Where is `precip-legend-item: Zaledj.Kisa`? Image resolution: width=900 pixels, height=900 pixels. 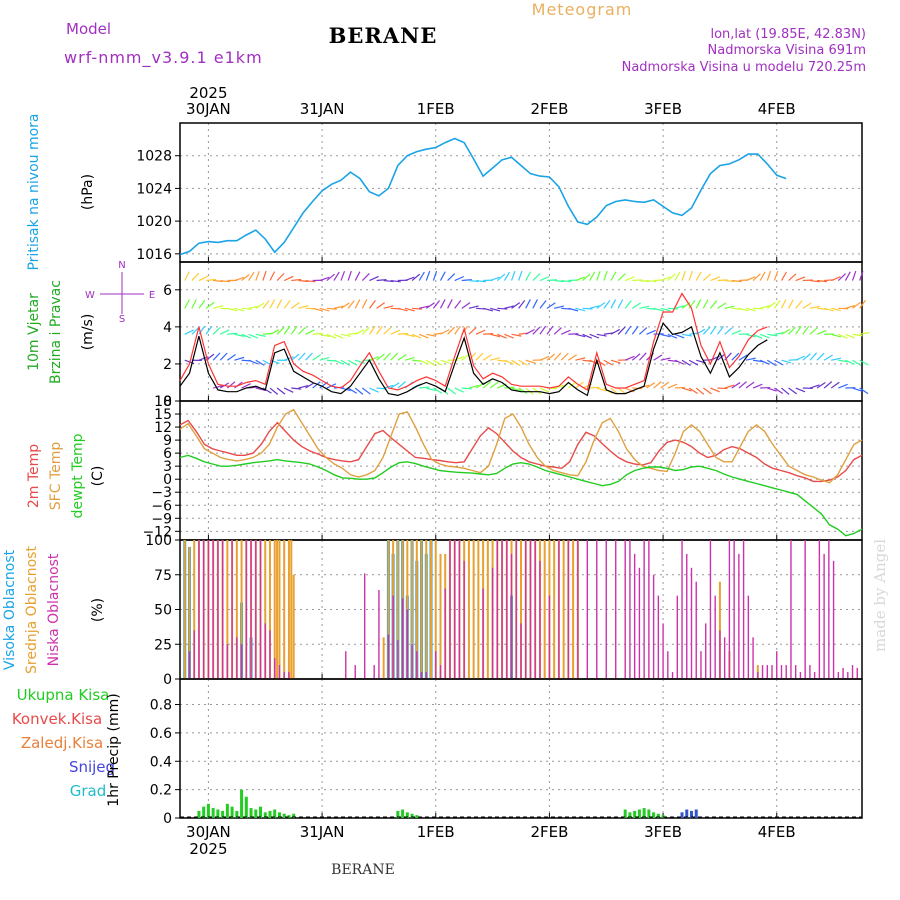
precip-legend-item: Zaledj.Kisa is located at coordinates (62, 743).